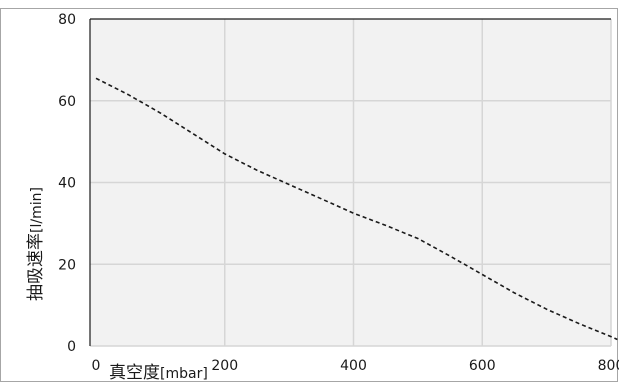 The height and width of the screenshot is (386, 619). I want to click on x-tick-label: 200, so click(224, 366).